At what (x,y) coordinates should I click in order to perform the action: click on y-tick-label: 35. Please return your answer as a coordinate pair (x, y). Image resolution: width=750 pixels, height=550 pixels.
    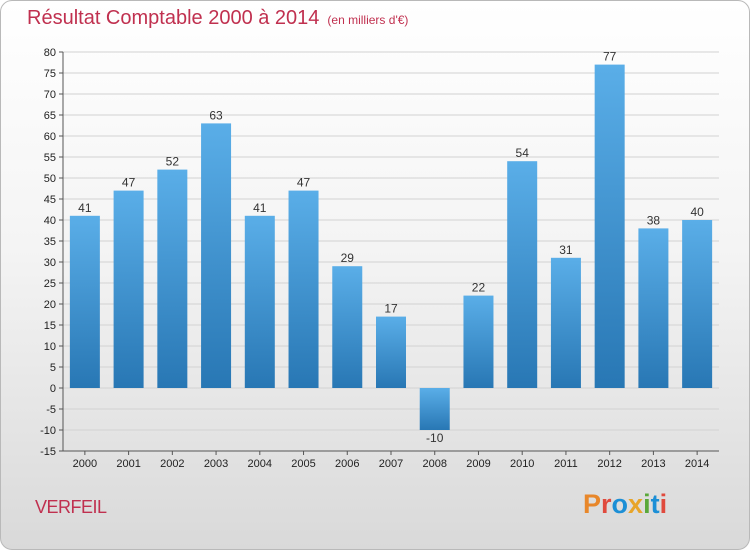
    Looking at the image, I should click on (50, 242).